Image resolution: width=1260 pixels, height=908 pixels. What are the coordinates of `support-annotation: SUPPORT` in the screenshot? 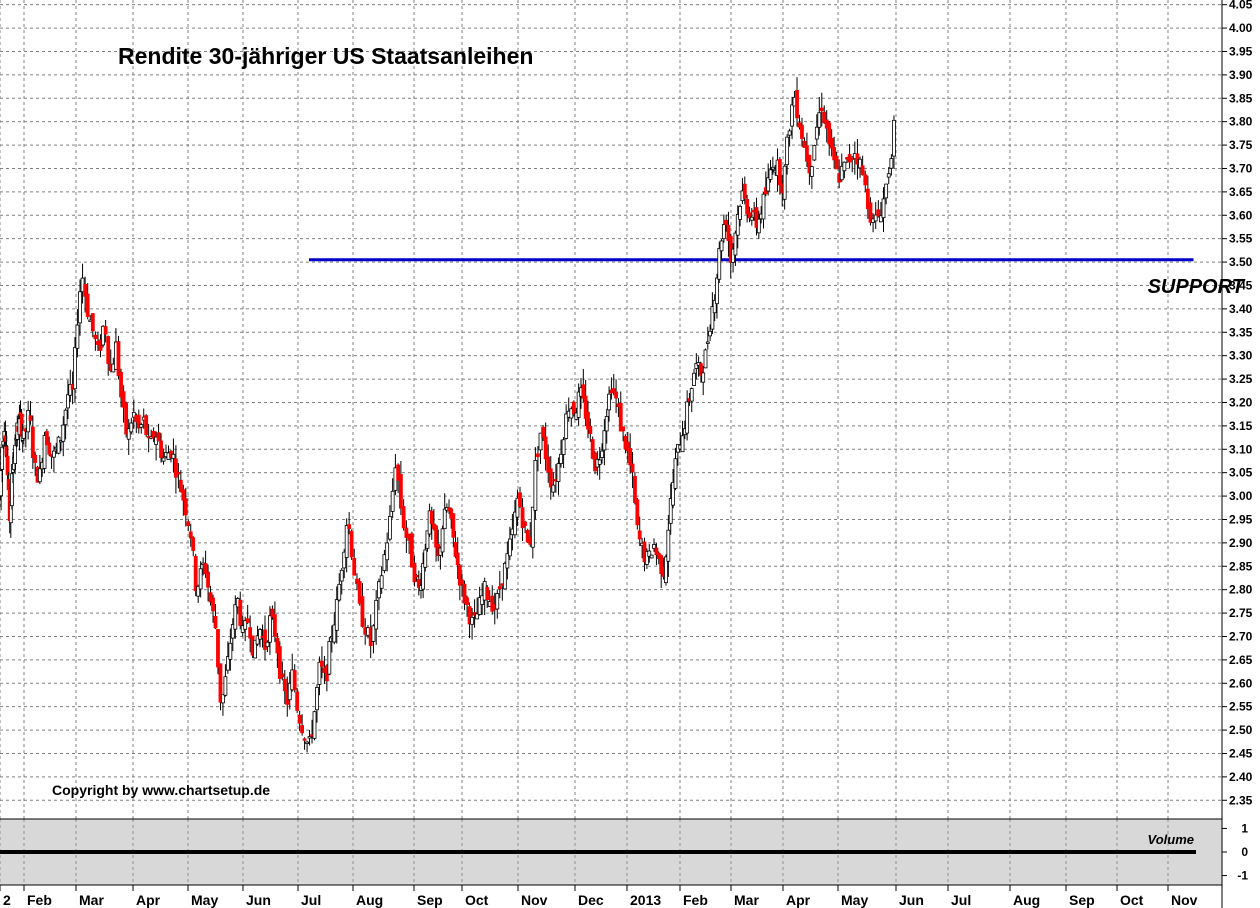 It's located at (1197, 287).